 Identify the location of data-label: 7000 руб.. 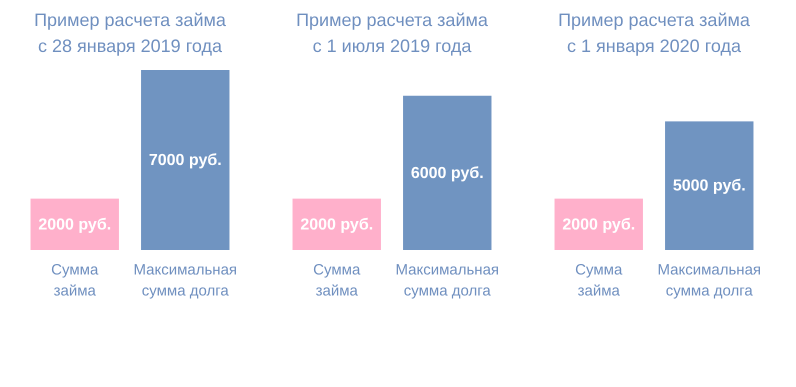
(185, 160).